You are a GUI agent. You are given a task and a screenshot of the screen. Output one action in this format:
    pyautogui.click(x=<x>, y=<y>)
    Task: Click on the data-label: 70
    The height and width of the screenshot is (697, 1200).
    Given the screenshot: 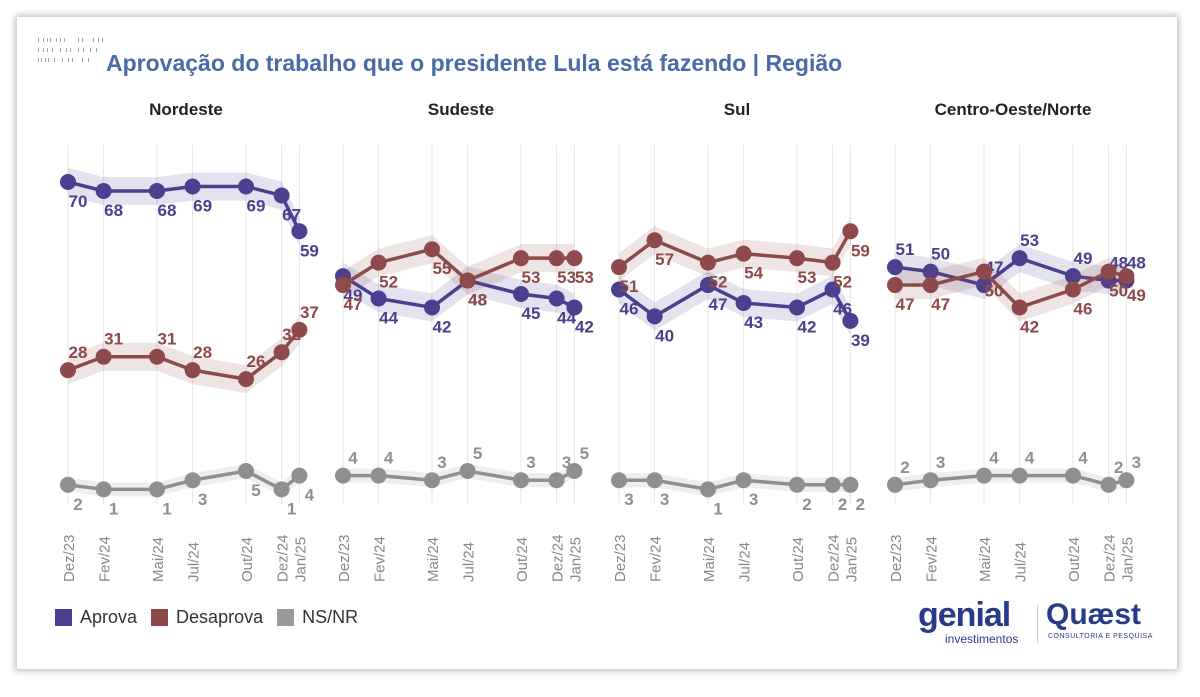 What is the action you would take?
    pyautogui.click(x=78, y=201)
    